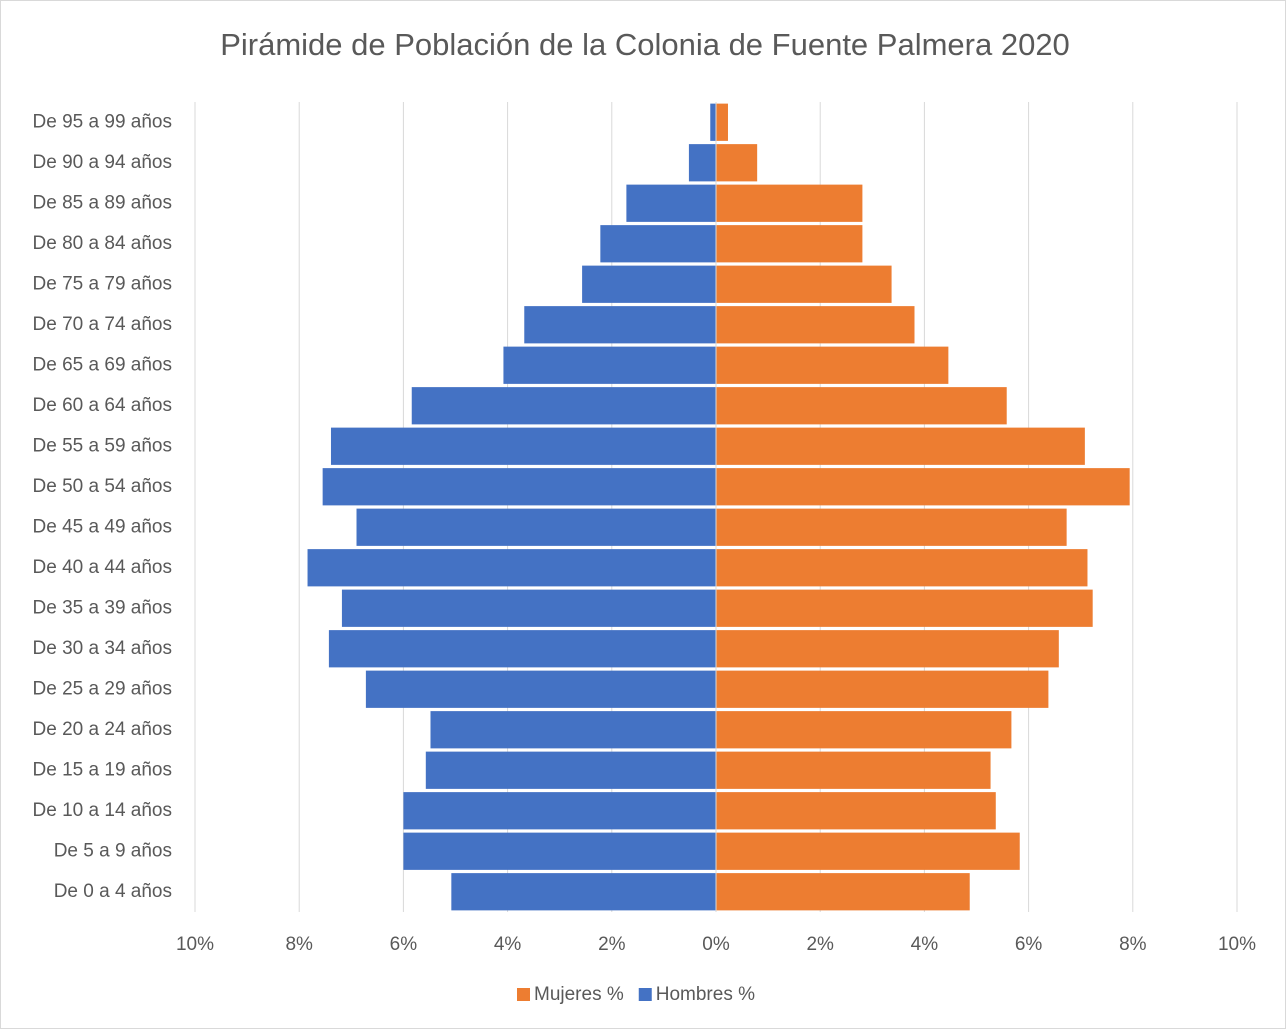 Image resolution: width=1287 pixels, height=1035 pixels. Describe the element at coordinates (102, 445) in the screenshot. I see `y-tick-label: De 55 a 59 años` at that location.